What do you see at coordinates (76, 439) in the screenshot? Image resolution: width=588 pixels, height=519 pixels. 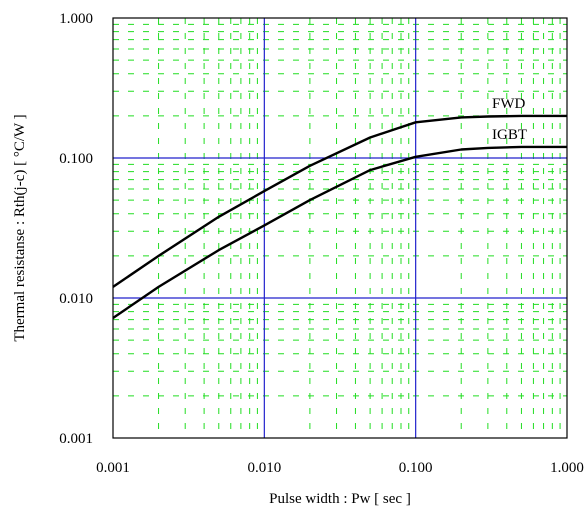 I see `y-tick-label: 0.001` at bounding box center [76, 439].